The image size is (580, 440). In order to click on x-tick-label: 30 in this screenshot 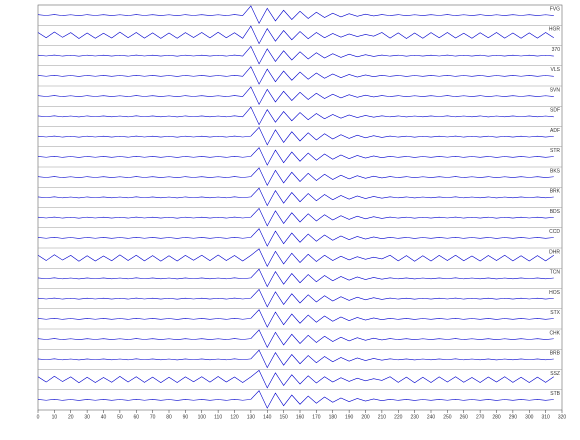, I will do `click(87, 417)`.